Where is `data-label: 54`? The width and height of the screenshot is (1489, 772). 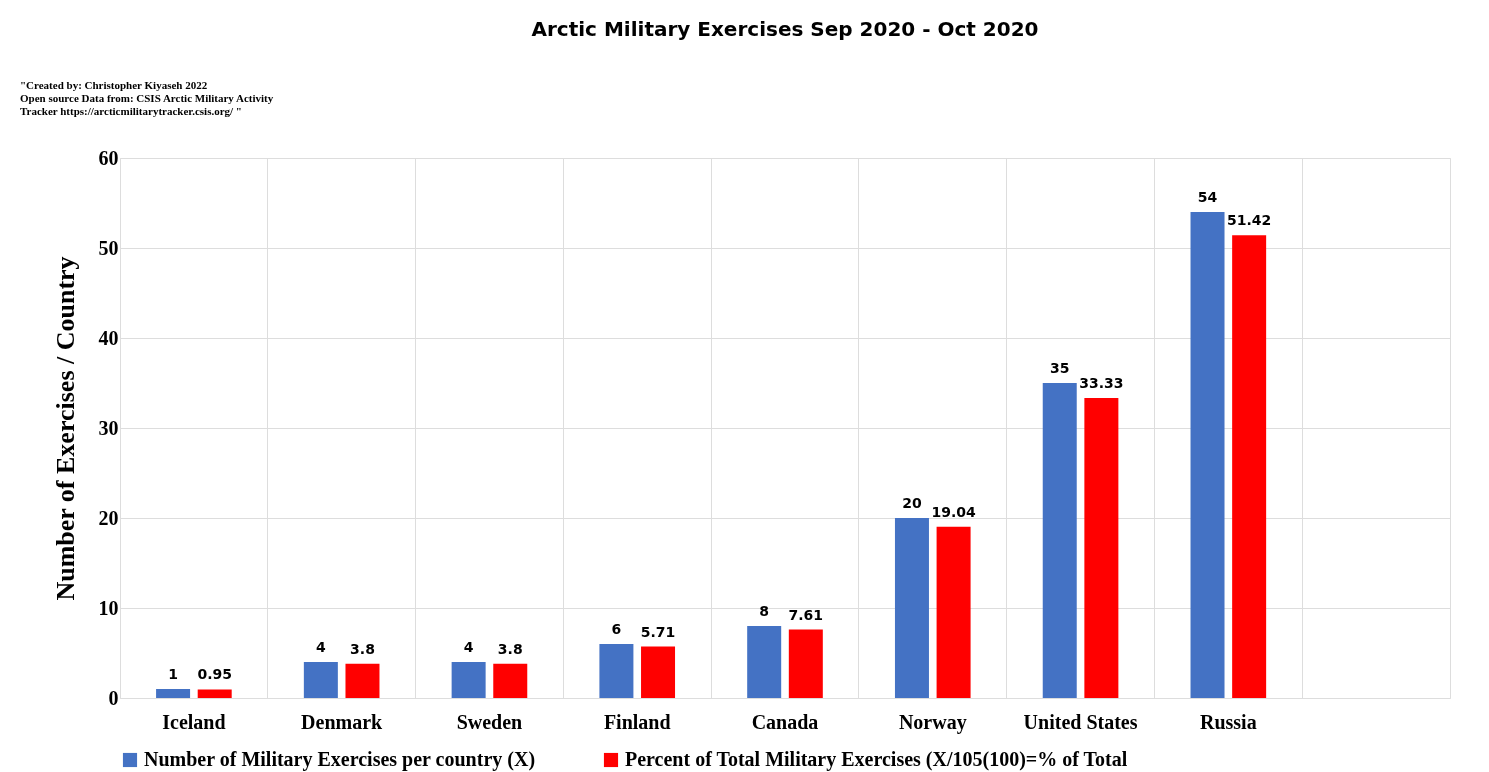 data-label: 54 is located at coordinates (1207, 197).